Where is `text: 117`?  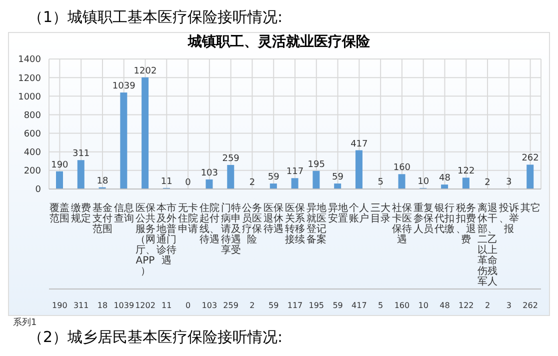
text: 117 is located at coordinates (295, 172).